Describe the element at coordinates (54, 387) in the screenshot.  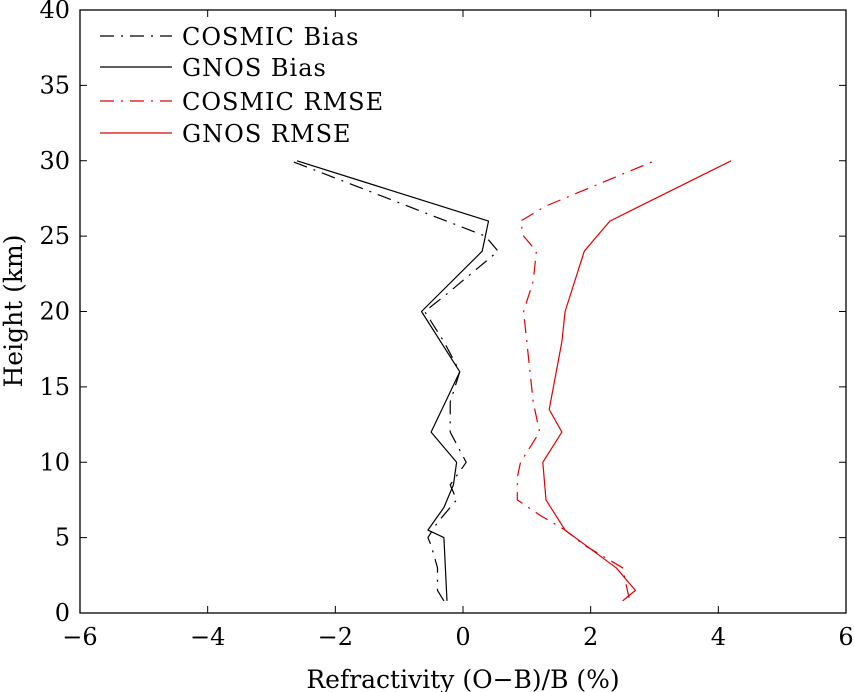
I see `y-tick-label: 15` at that location.